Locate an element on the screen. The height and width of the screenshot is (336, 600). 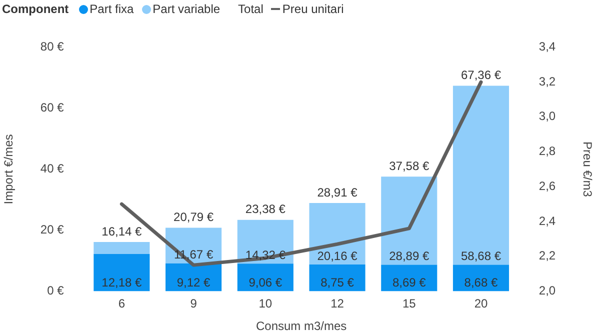
legend-title: Component is located at coordinates (35, 9).